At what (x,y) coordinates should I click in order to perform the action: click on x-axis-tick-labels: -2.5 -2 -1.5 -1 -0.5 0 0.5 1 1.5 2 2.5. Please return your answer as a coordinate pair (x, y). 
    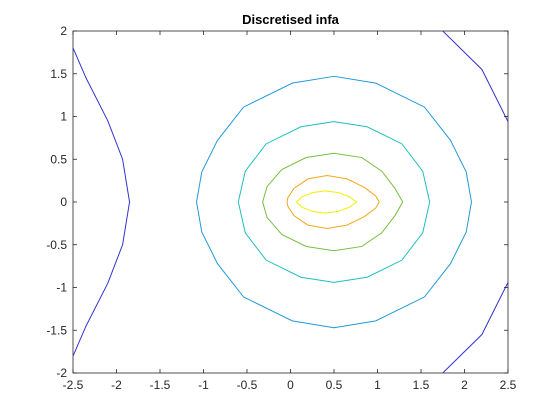
    Looking at the image, I should click on (290, 385).